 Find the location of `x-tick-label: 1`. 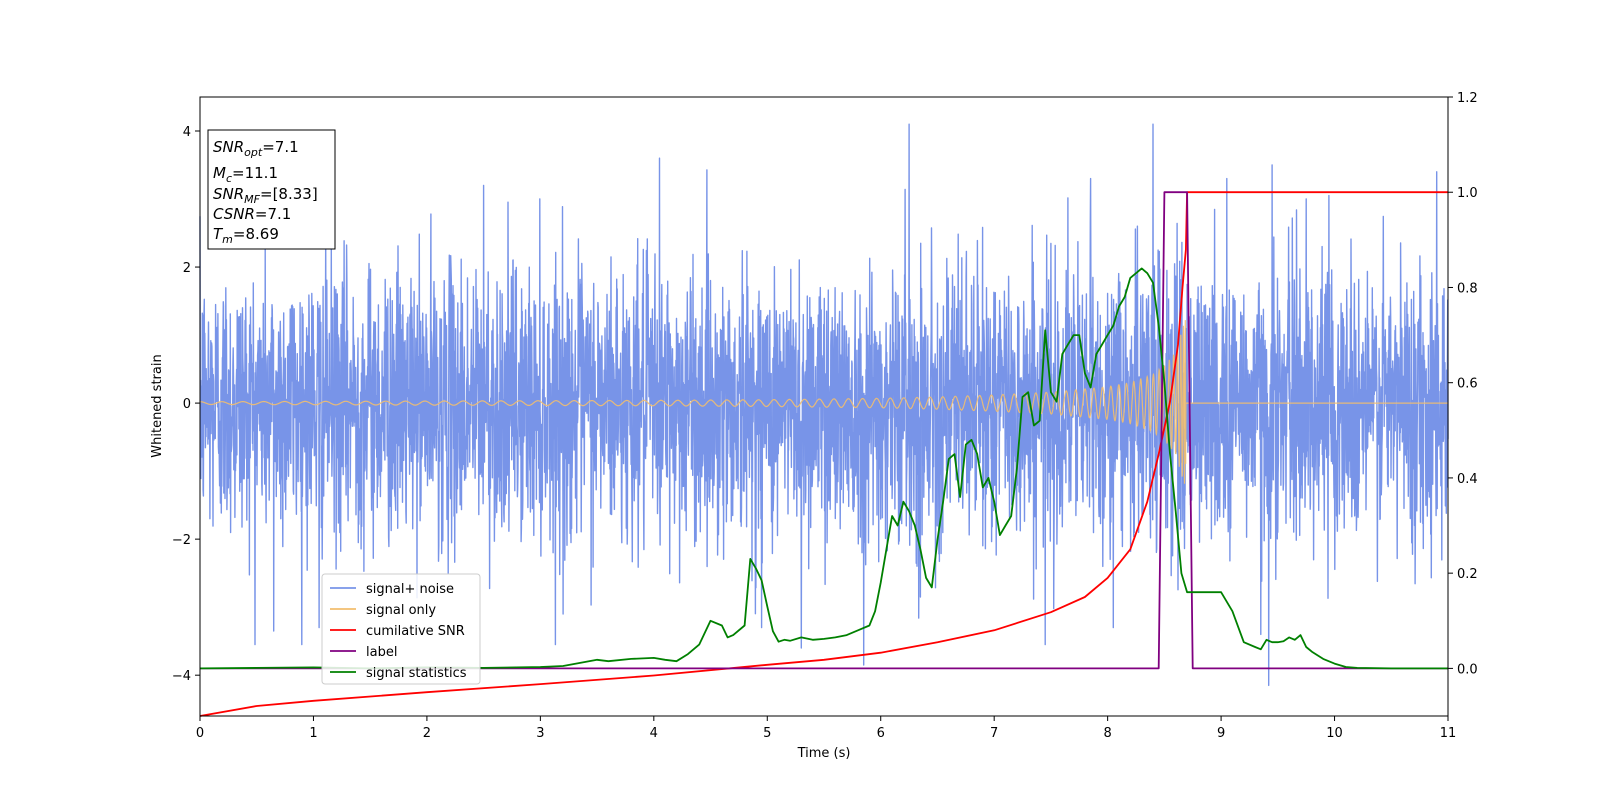

x-tick-label: 1 is located at coordinates (313, 733).